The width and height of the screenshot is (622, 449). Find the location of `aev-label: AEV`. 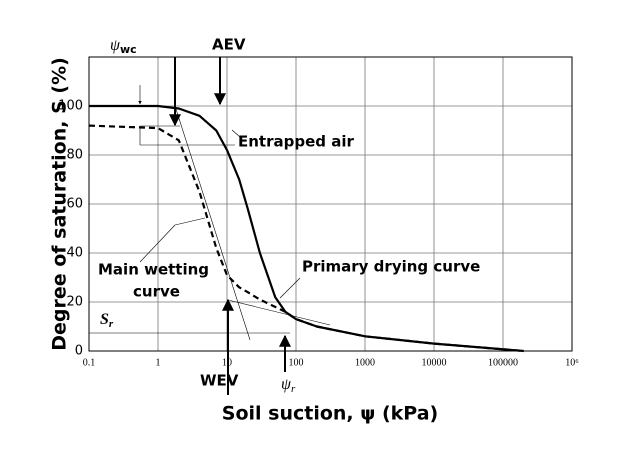

aev-label: AEV is located at coordinates (229, 45).